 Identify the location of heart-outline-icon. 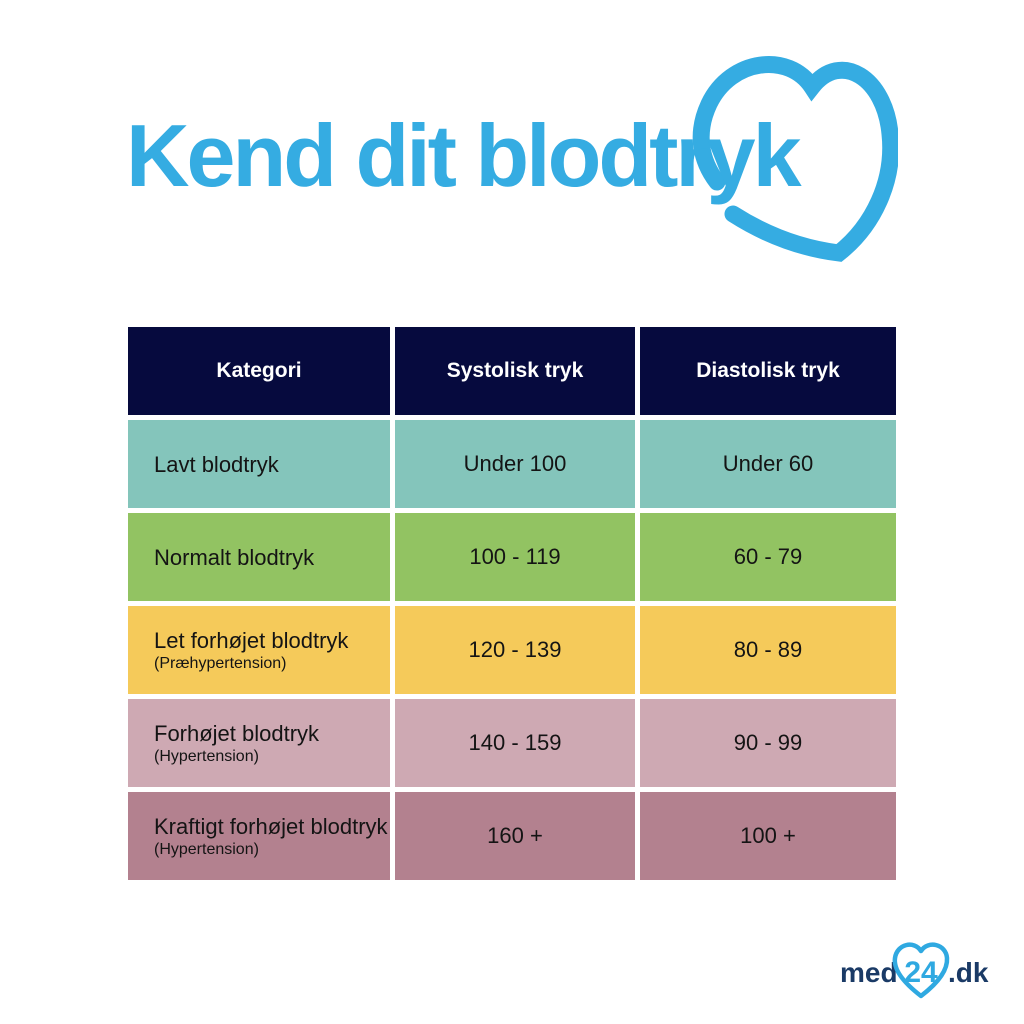
(795, 159).